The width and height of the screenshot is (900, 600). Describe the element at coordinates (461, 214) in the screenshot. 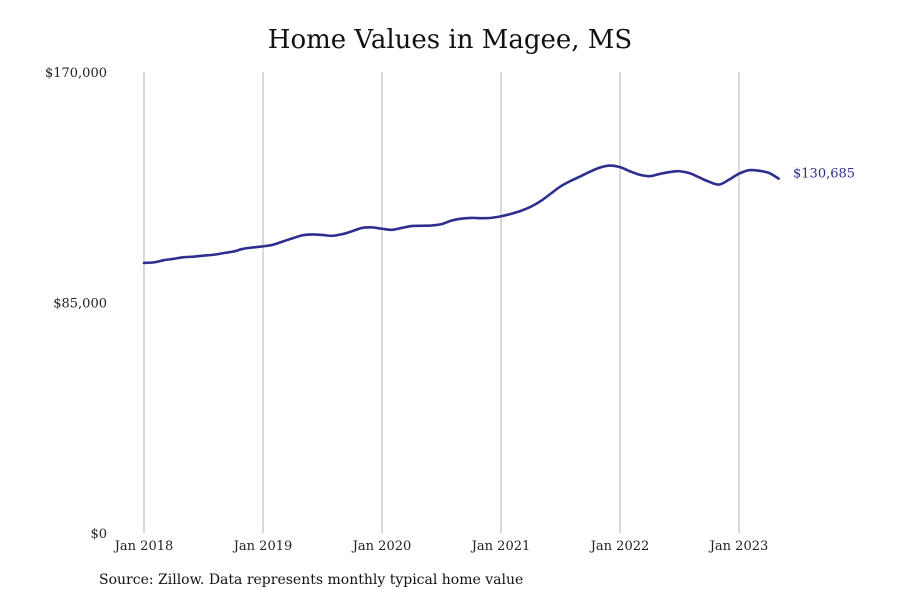

I see `series-line` at that location.